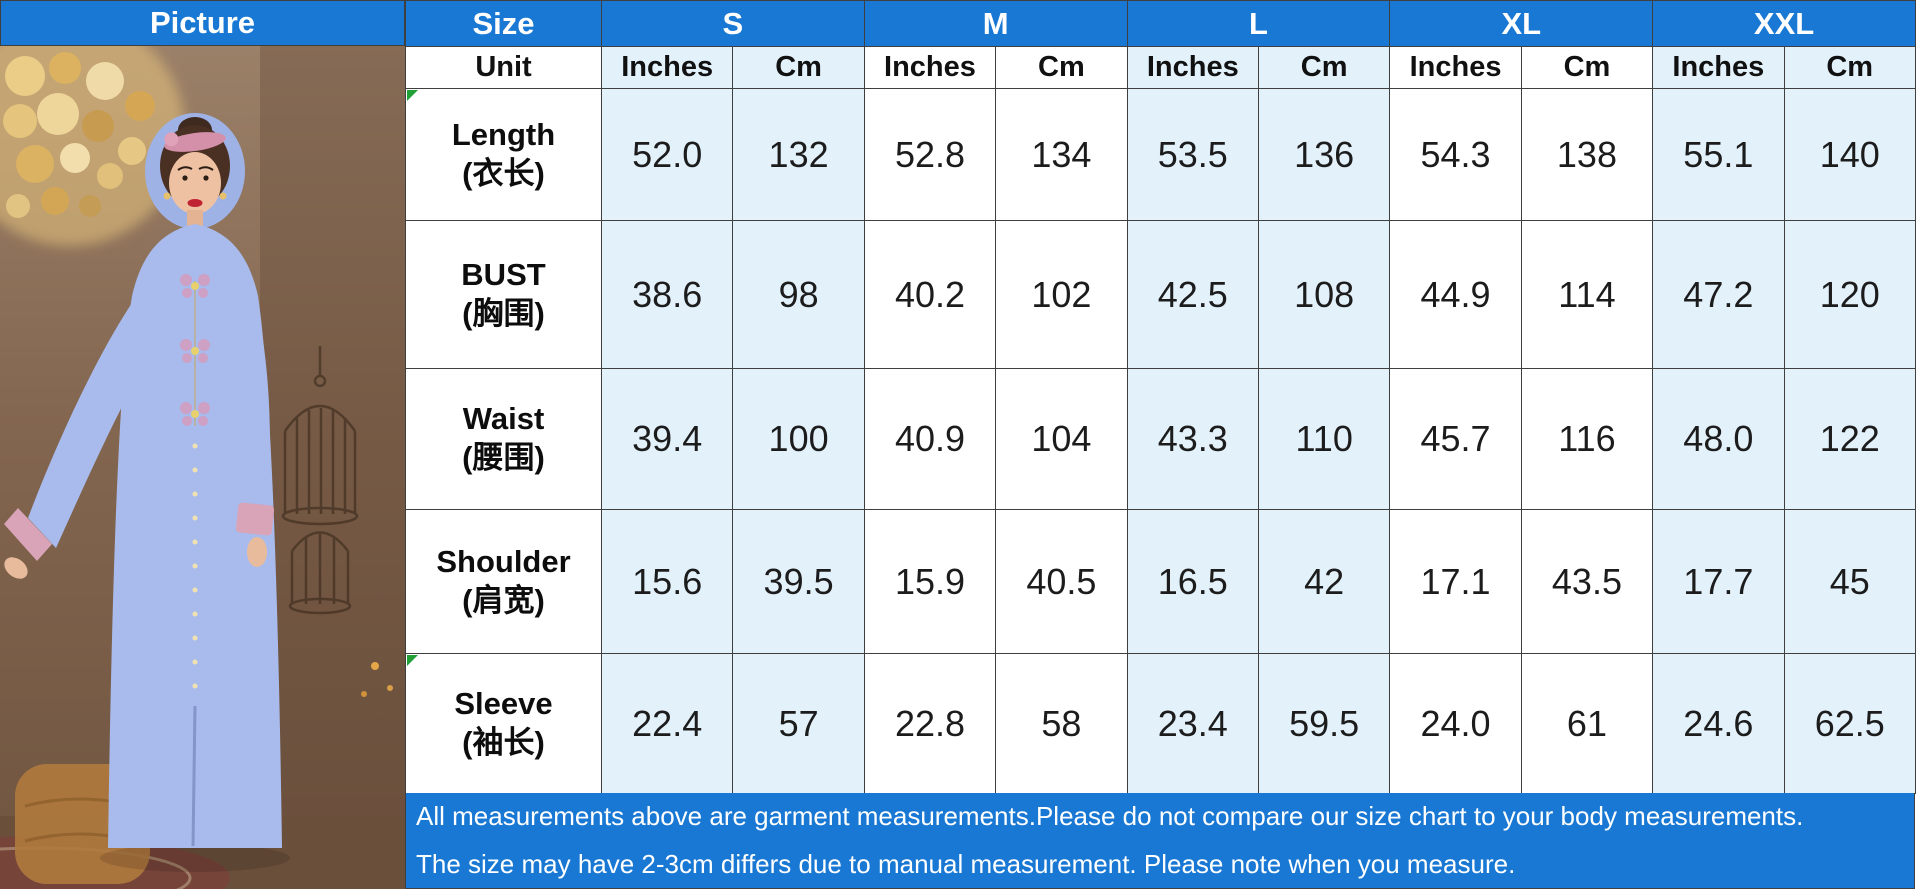 The width and height of the screenshot is (1920, 893). I want to click on measurement-cell: 40.9, so click(930, 439).